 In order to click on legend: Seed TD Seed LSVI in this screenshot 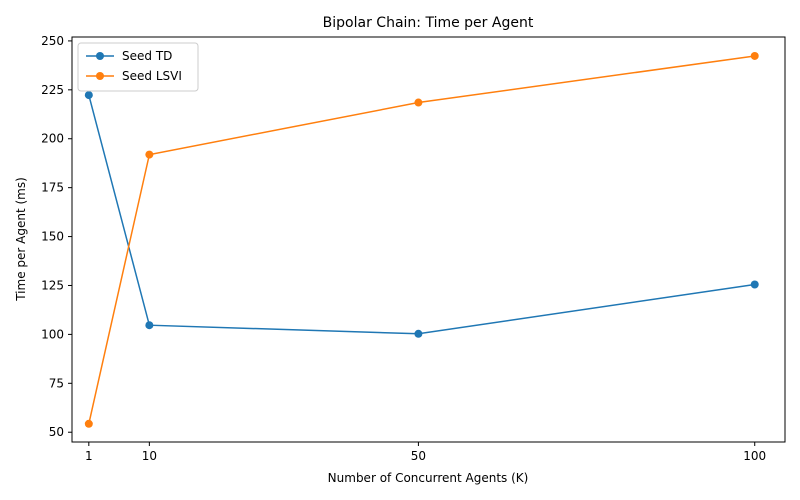, I will do `click(138, 67)`.